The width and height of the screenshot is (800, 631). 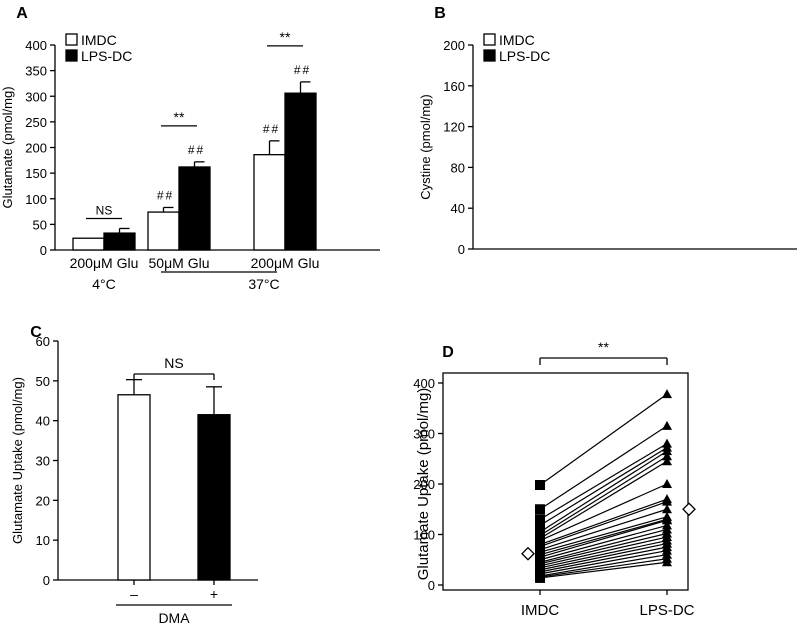 I want to click on x-tick-label: 200μM Glu, so click(x=104, y=263).